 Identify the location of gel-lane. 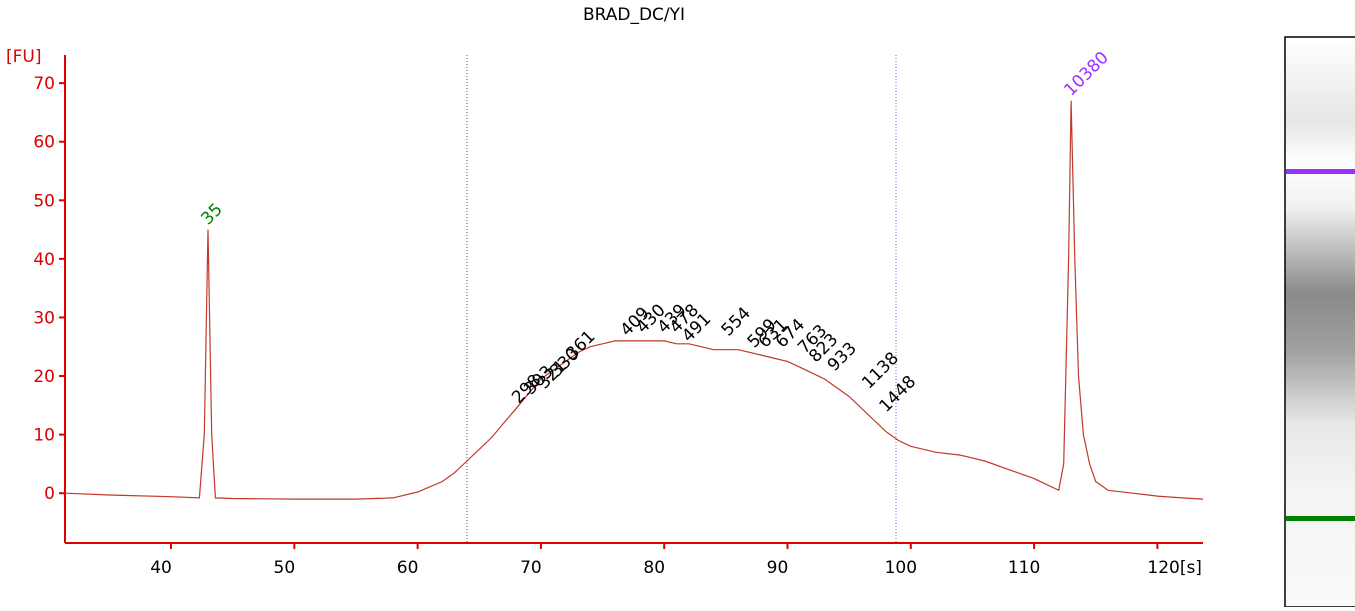
(1319, 322).